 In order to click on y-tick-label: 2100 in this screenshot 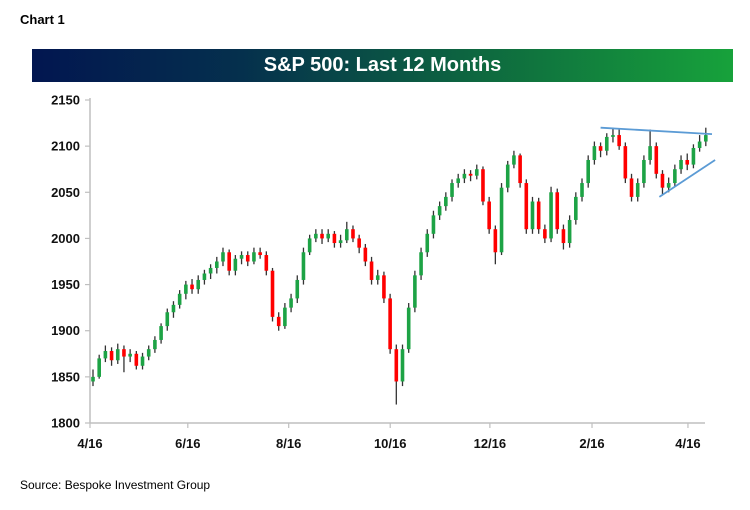, I will do `click(65, 146)`.